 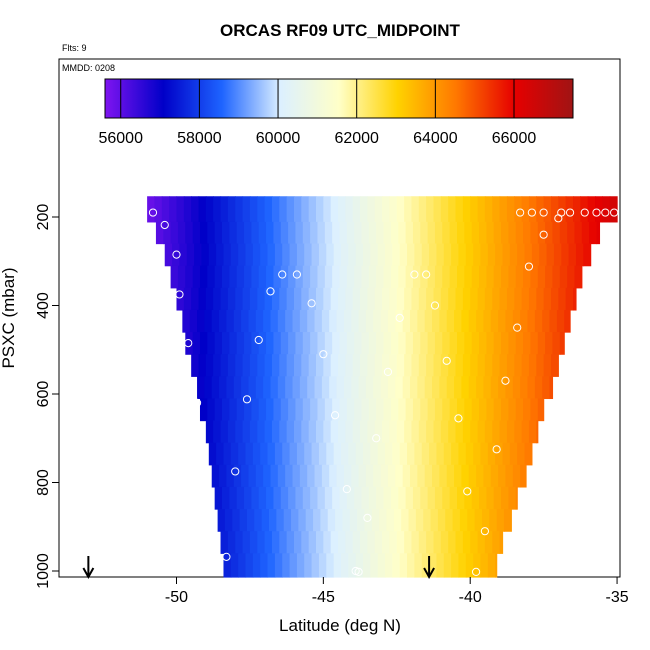 I want to click on y-tick-label: 200, so click(x=43, y=217).